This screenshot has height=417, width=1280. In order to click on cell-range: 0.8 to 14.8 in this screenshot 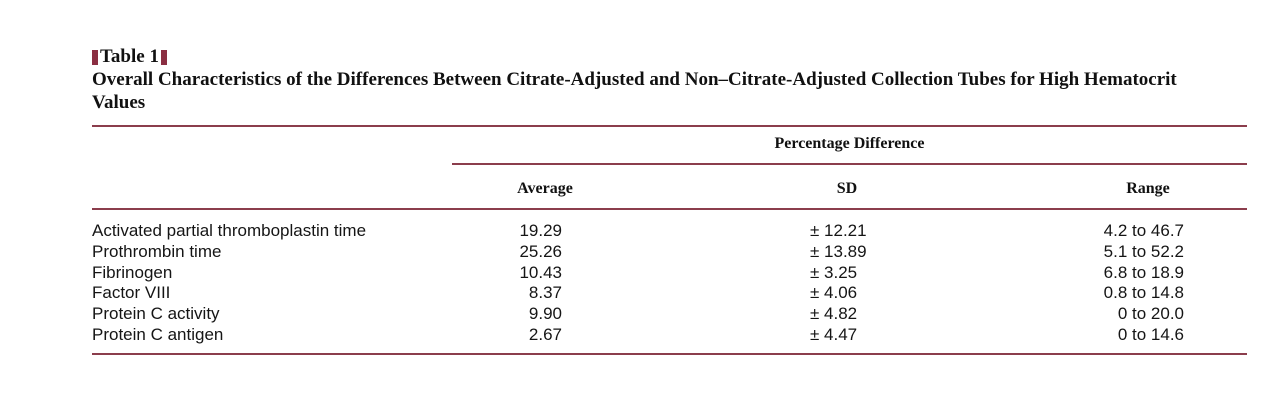, I will do `click(1143, 293)`.